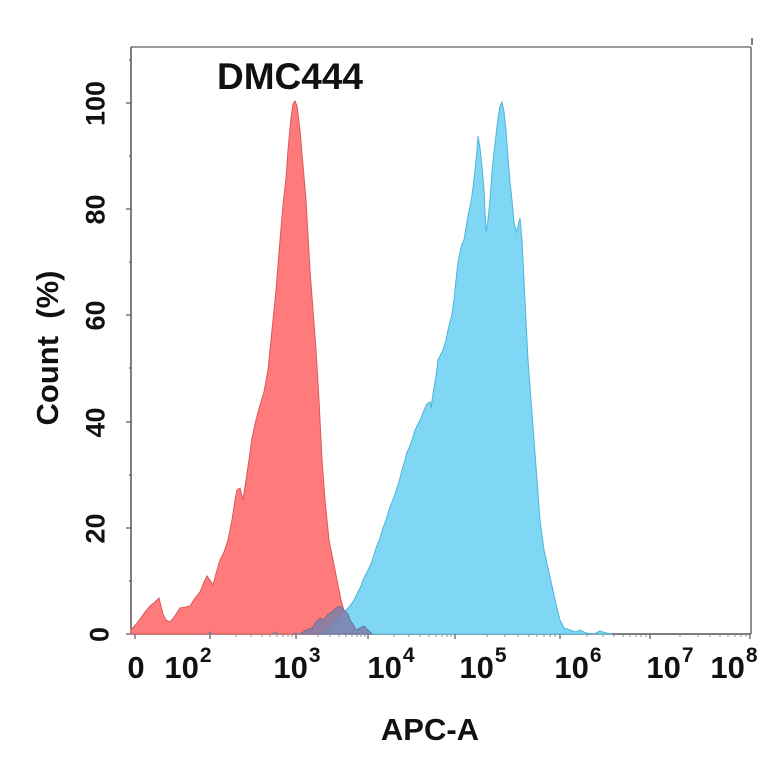  What do you see at coordinates (95, 209) in the screenshot?
I see `y-tick-label: 80` at bounding box center [95, 209].